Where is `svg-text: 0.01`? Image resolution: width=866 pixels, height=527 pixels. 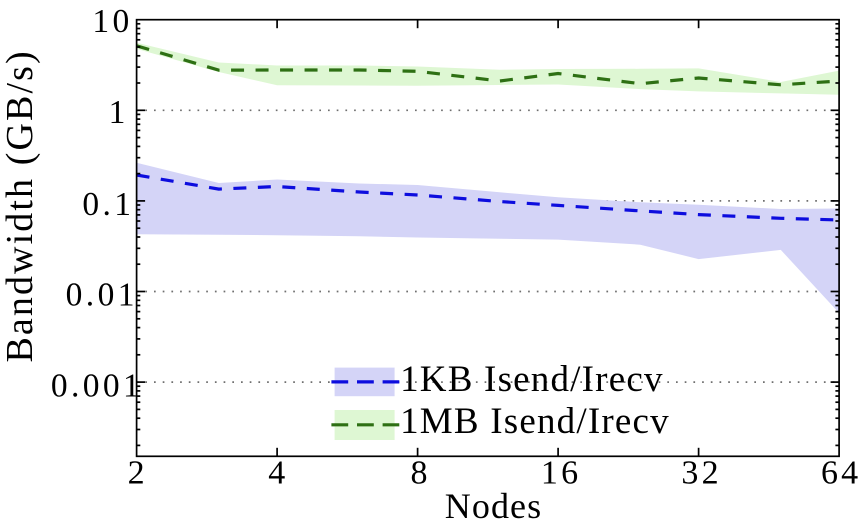
svg-text: 0.01 is located at coordinates (102, 294).